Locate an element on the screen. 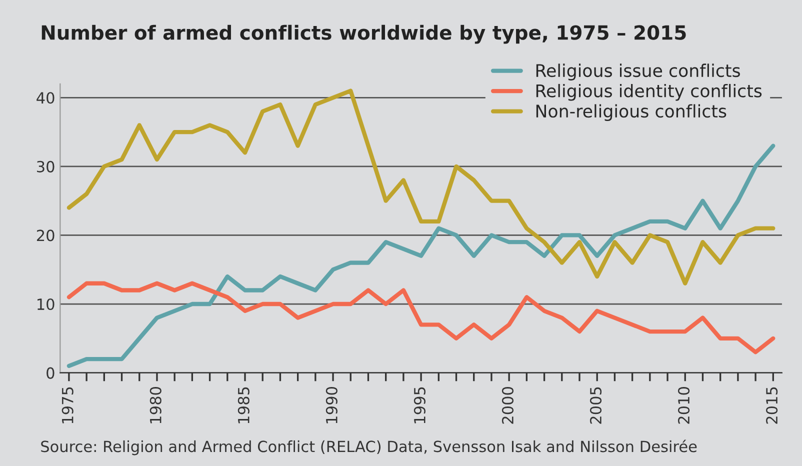 The width and height of the screenshot is (802, 466). x-tick-label: 1975 is located at coordinates (68, 405).